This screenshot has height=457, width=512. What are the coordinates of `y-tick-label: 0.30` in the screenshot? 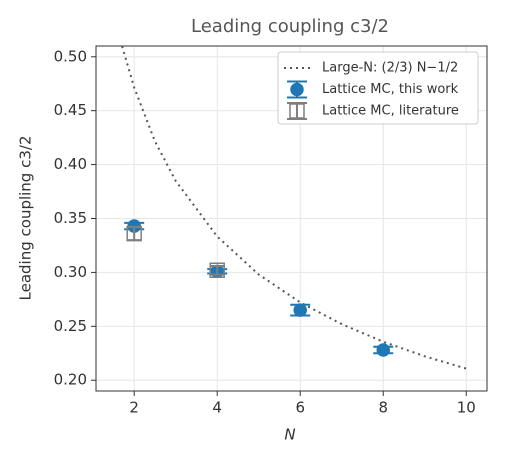 It's located at (70, 272).